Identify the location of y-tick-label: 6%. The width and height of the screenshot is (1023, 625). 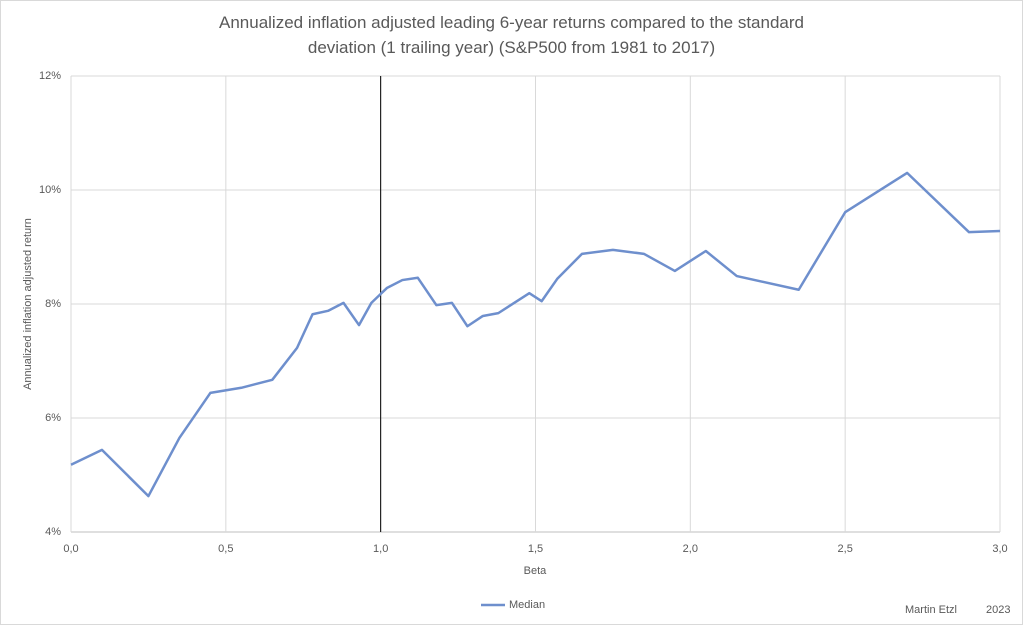
(53, 418).